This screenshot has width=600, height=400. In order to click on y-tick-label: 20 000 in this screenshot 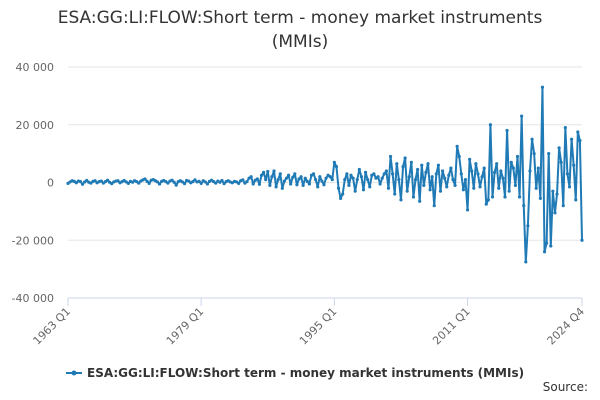, I will do `click(35, 125)`.